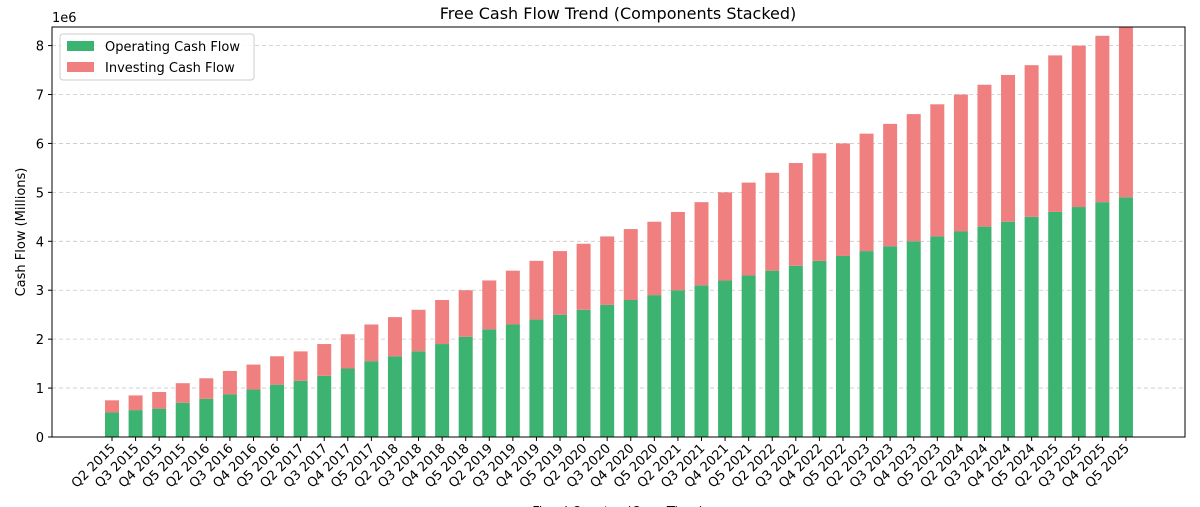 This screenshot has height=507, width=1200. I want to click on y-axis-label: Cash Flow (Millions), so click(21, 232).